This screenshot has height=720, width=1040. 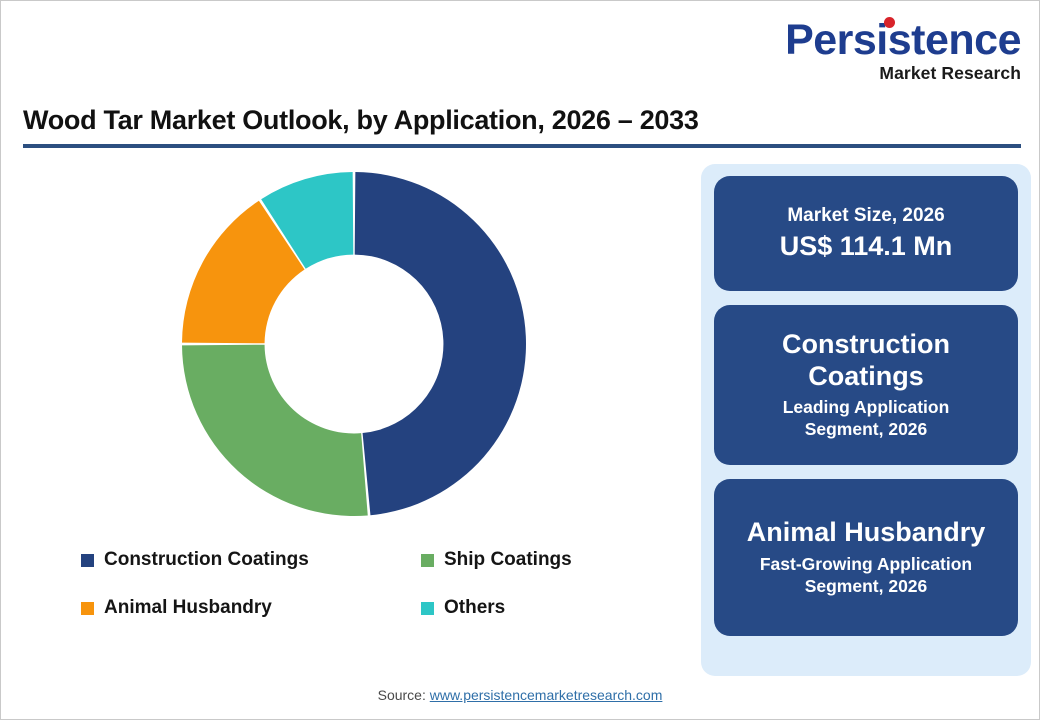 I want to click on legend-label: Others, so click(x=475, y=607).